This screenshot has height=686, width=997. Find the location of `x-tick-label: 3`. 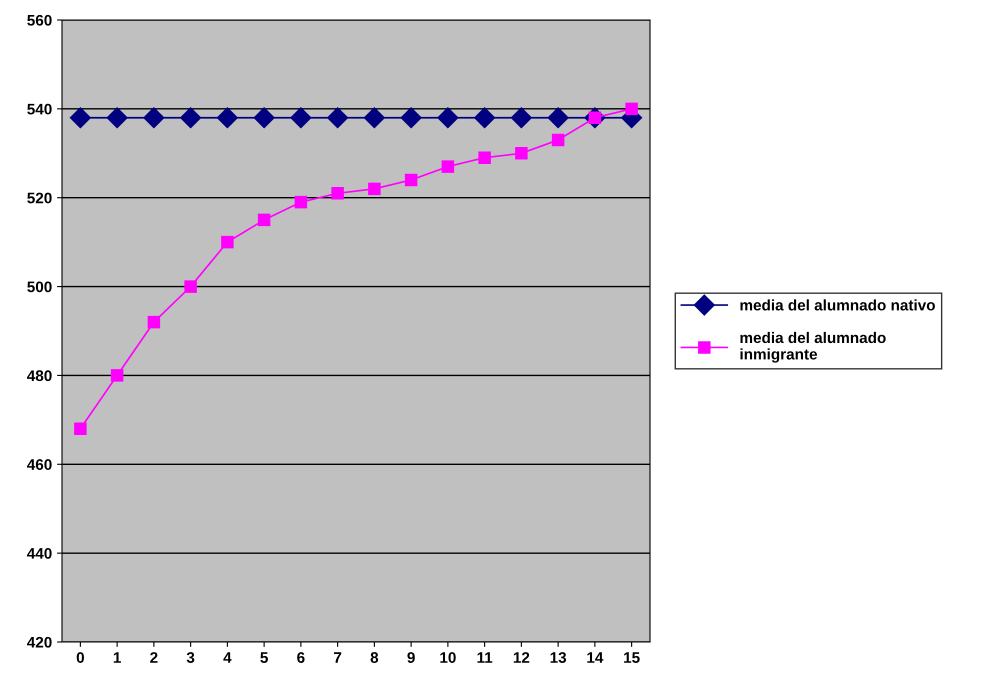

x-tick-label: 3 is located at coordinates (190, 657).